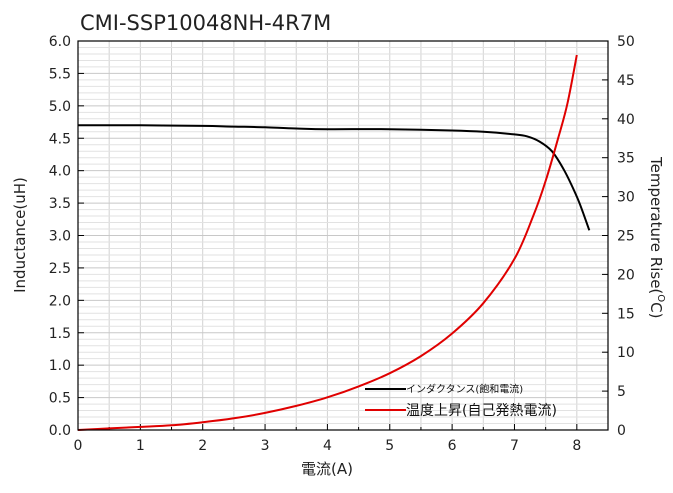 The width and height of the screenshot is (673, 493). What do you see at coordinates (205, 23) in the screenshot?
I see `chart-title: CMI-SSP10048NH-4R7M` at bounding box center [205, 23].